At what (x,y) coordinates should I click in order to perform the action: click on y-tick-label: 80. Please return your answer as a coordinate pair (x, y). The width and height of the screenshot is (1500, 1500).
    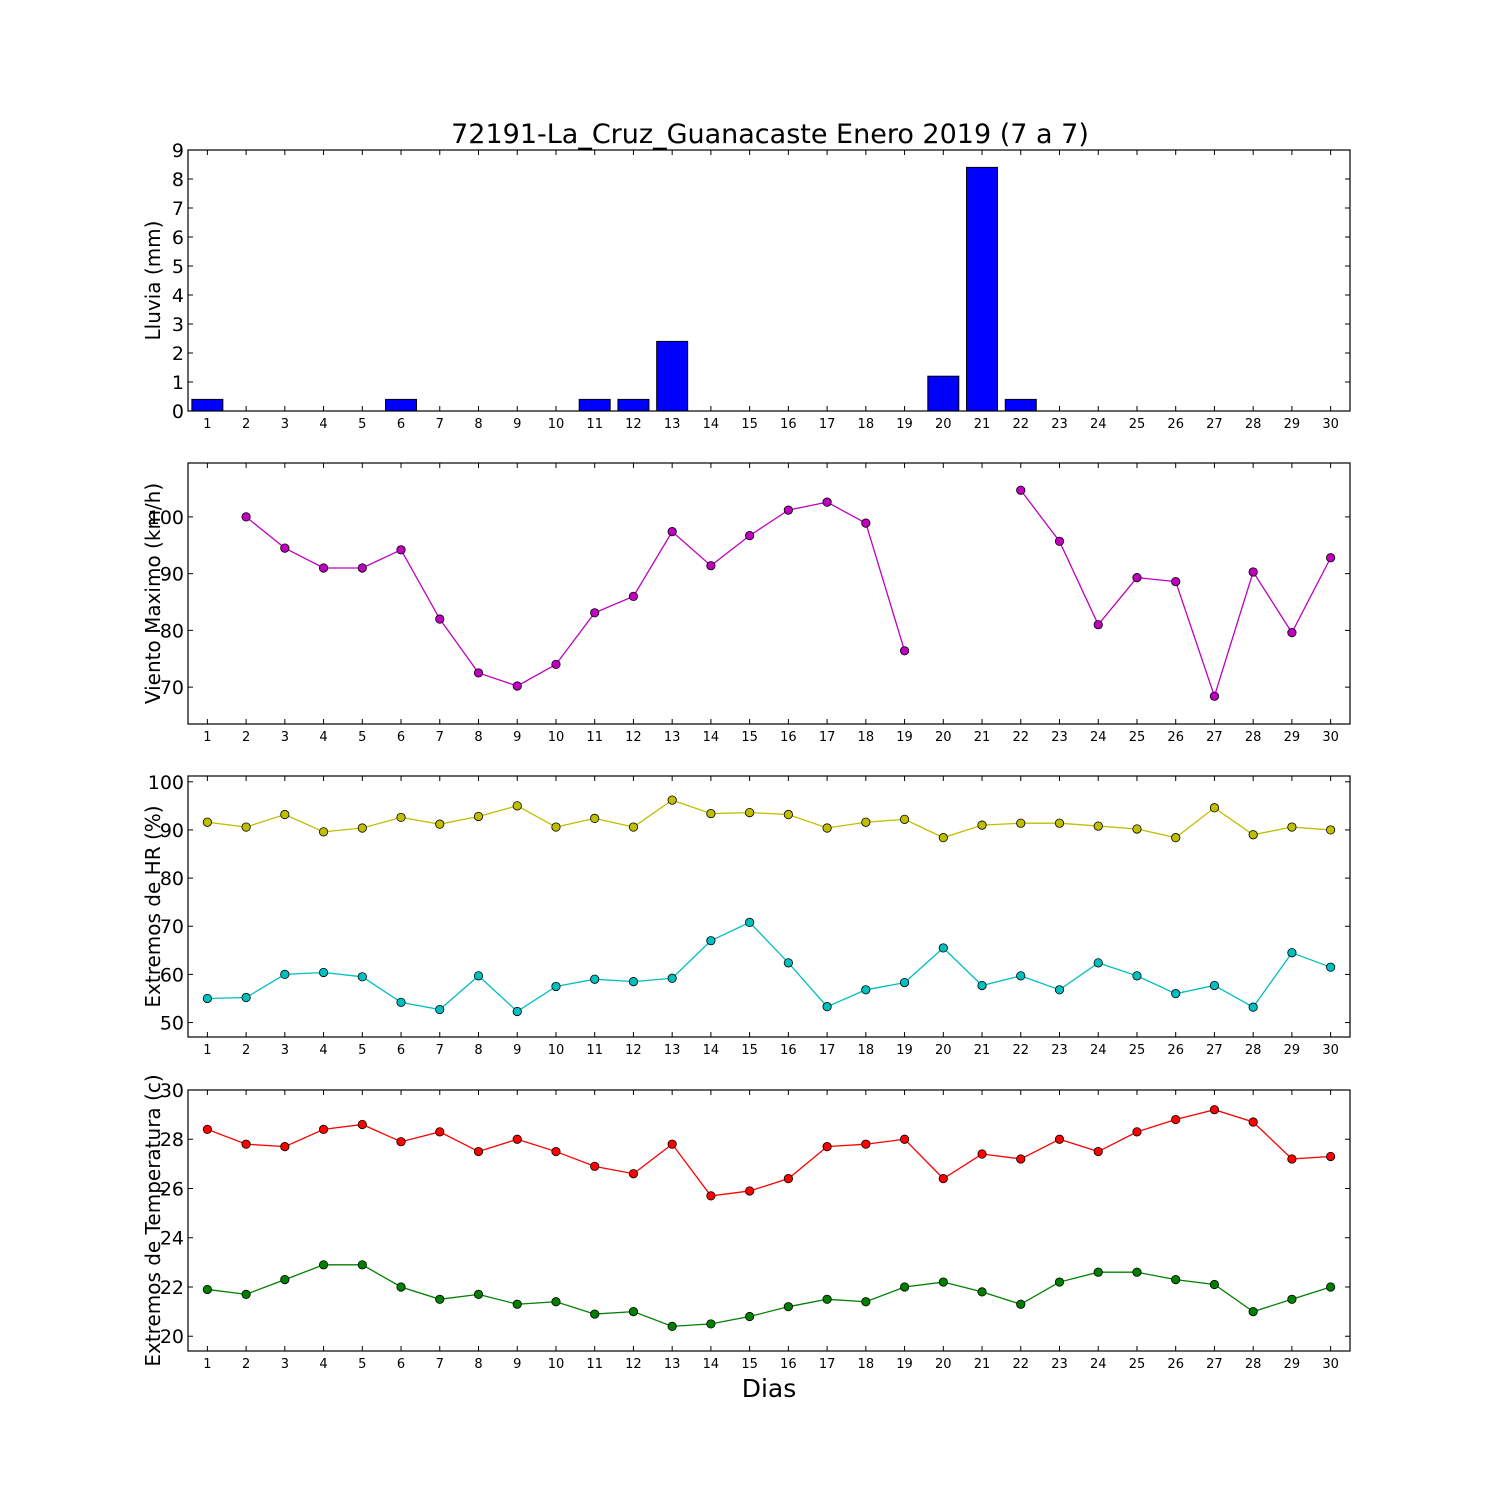
    Looking at the image, I should click on (172, 879).